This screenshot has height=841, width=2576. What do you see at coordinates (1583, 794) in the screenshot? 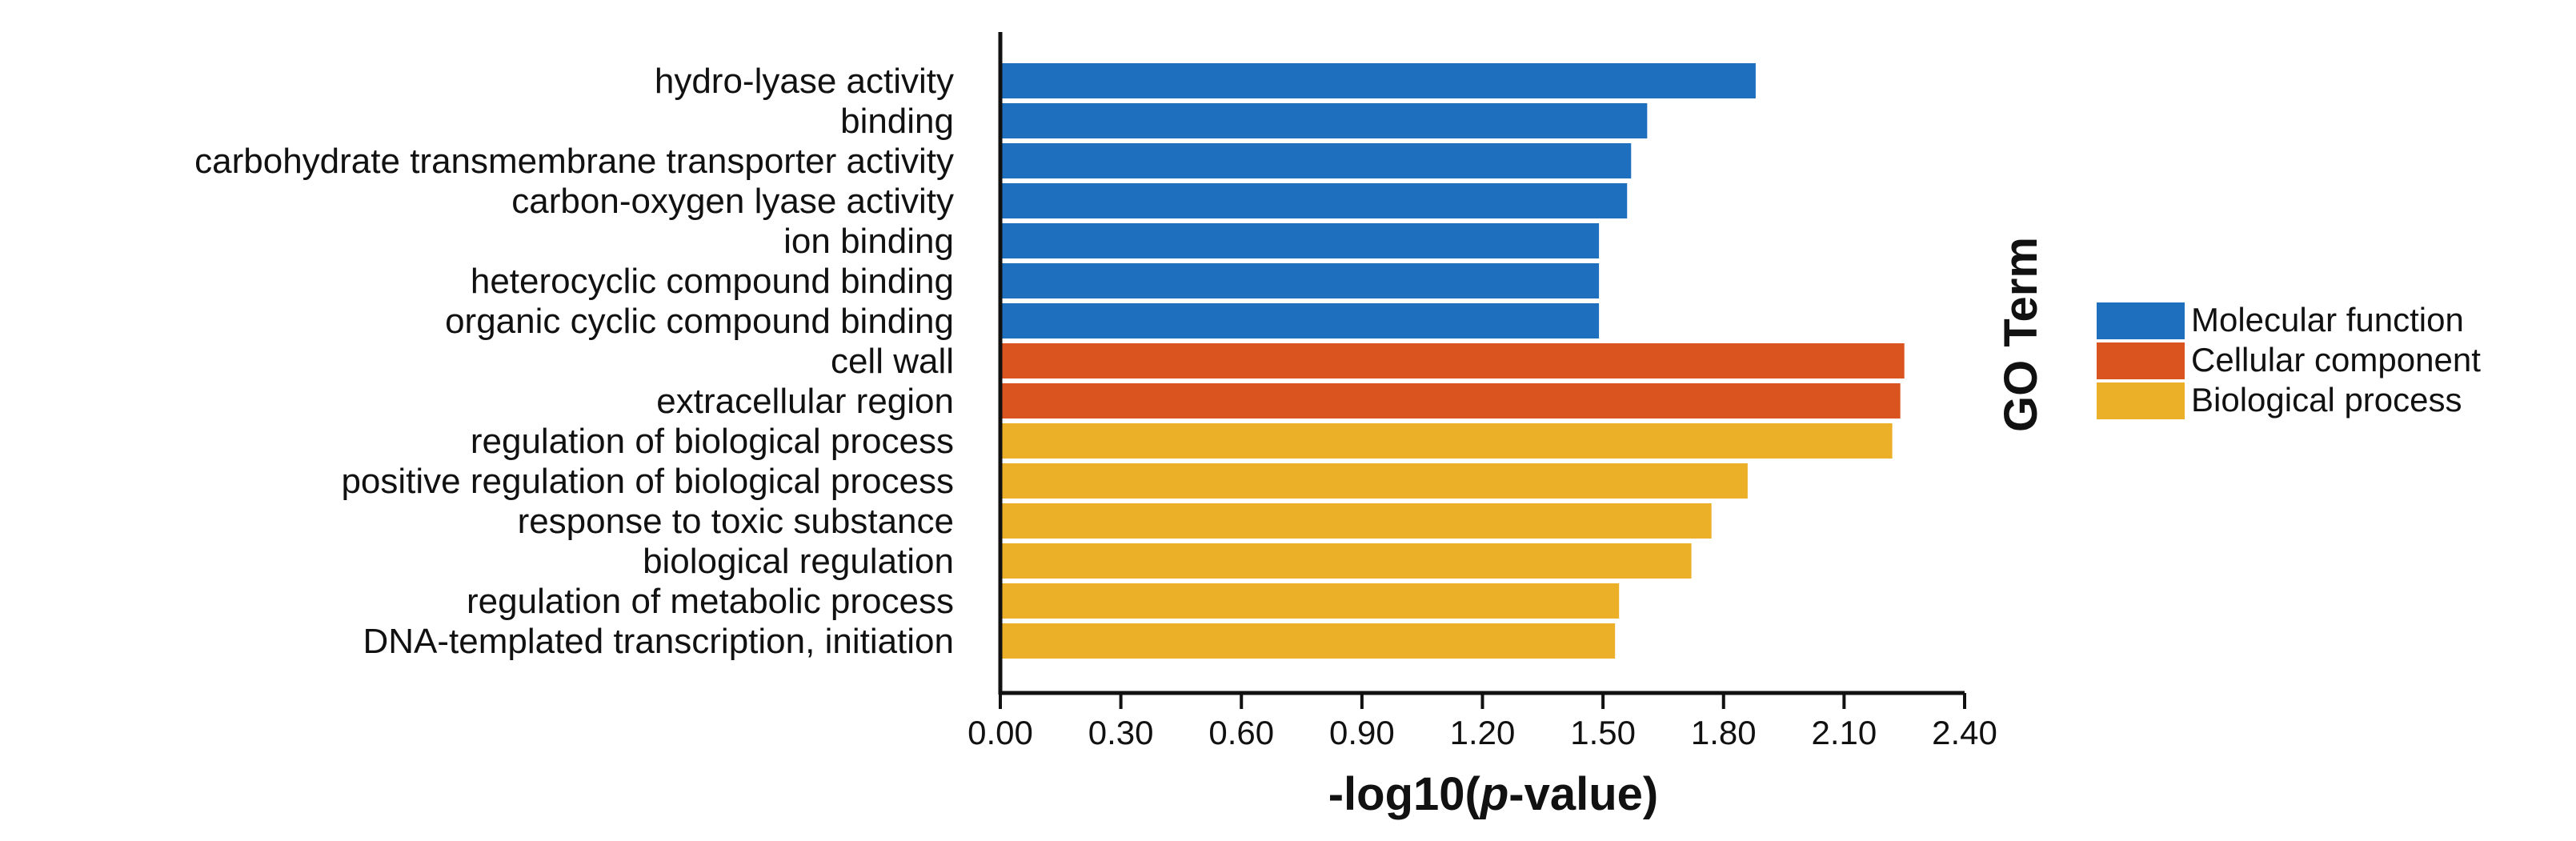
I see `x-axis-label-end: -value)` at bounding box center [1583, 794].